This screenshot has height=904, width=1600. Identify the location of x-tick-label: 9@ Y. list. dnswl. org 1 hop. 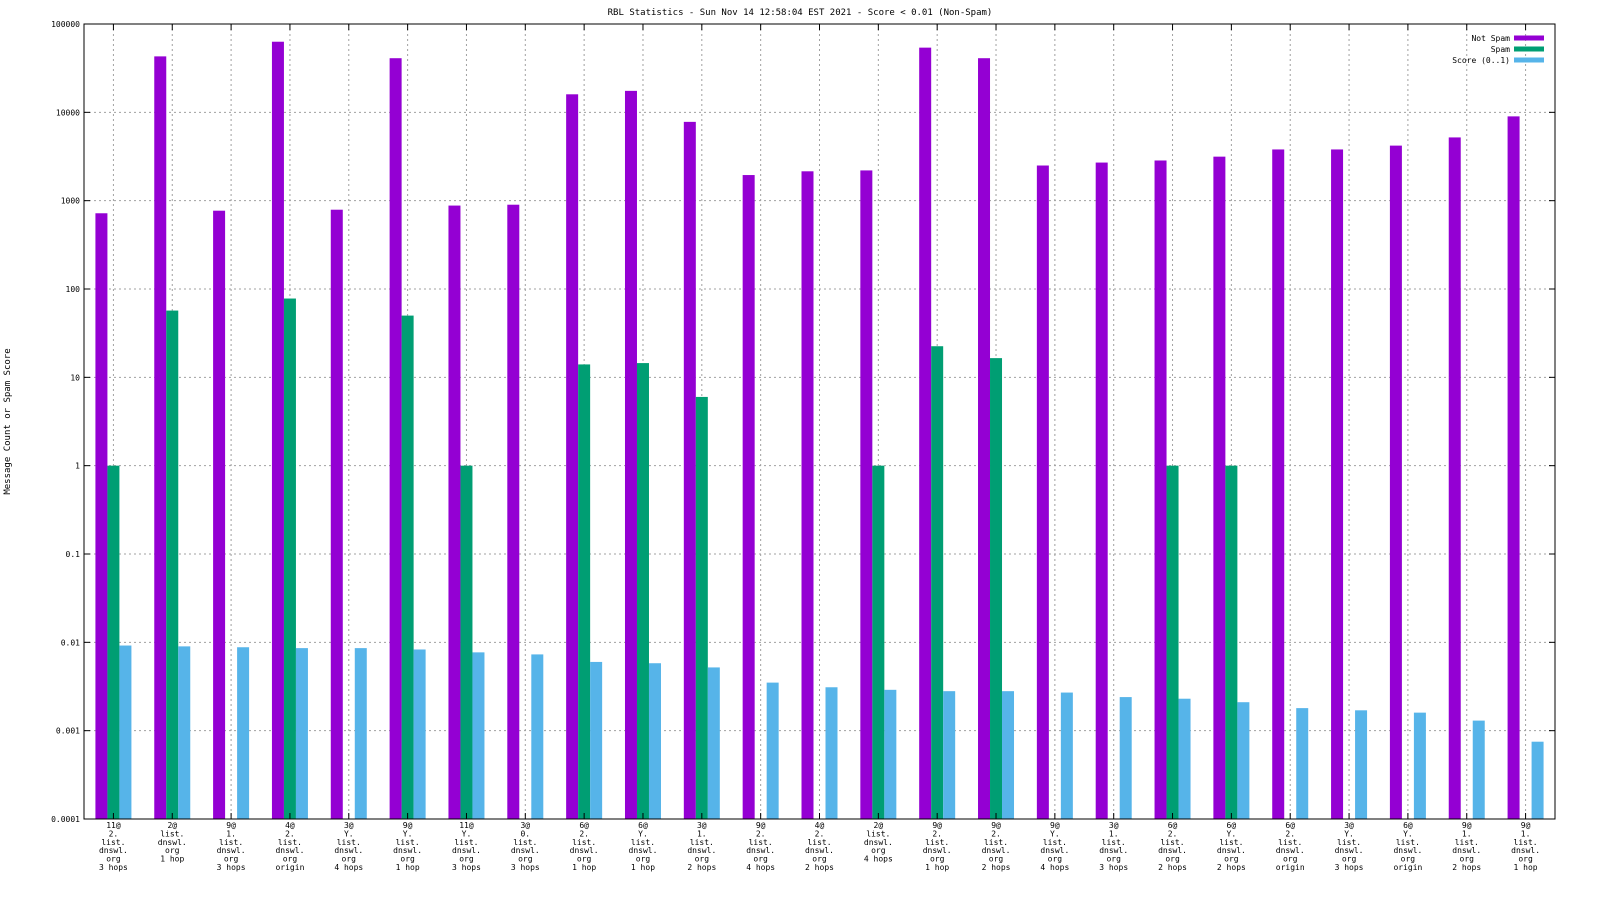
(407, 846).